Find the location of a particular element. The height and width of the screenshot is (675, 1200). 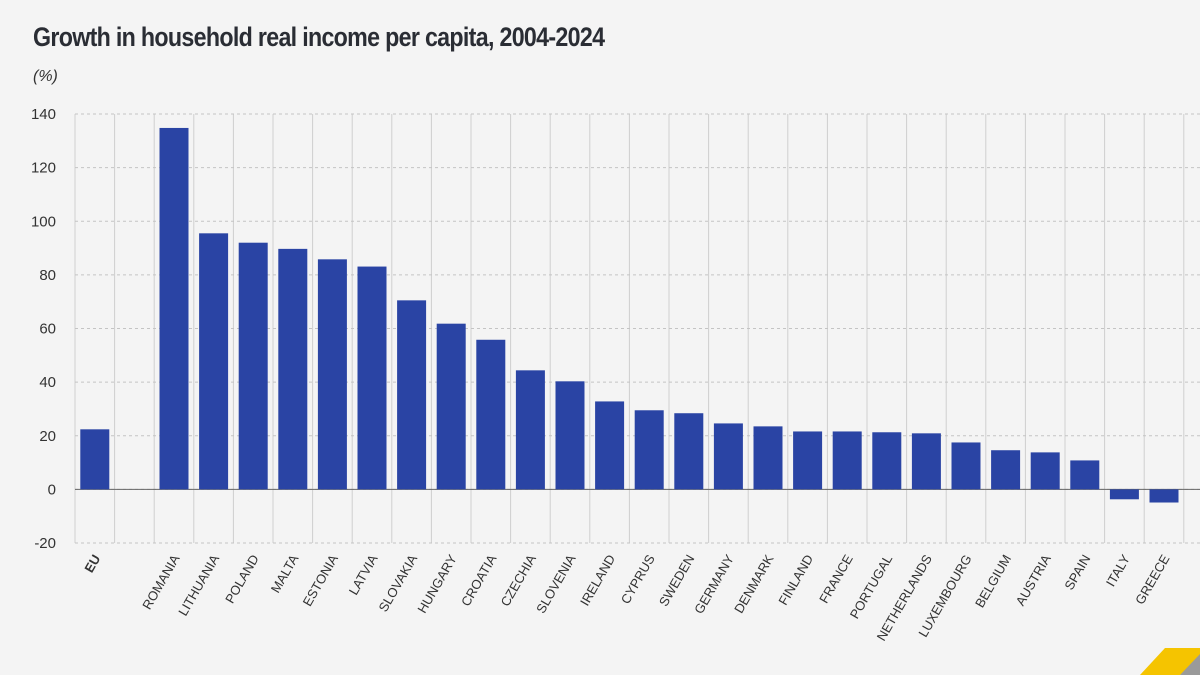

x-category-label: ESTONIA is located at coordinates (321, 580).